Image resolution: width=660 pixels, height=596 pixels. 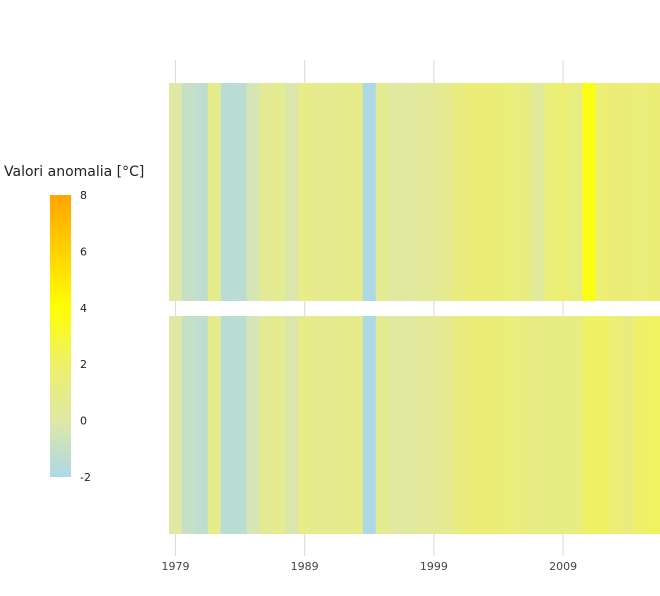 I want to click on x-tick-label: 1979, so click(x=175, y=566).